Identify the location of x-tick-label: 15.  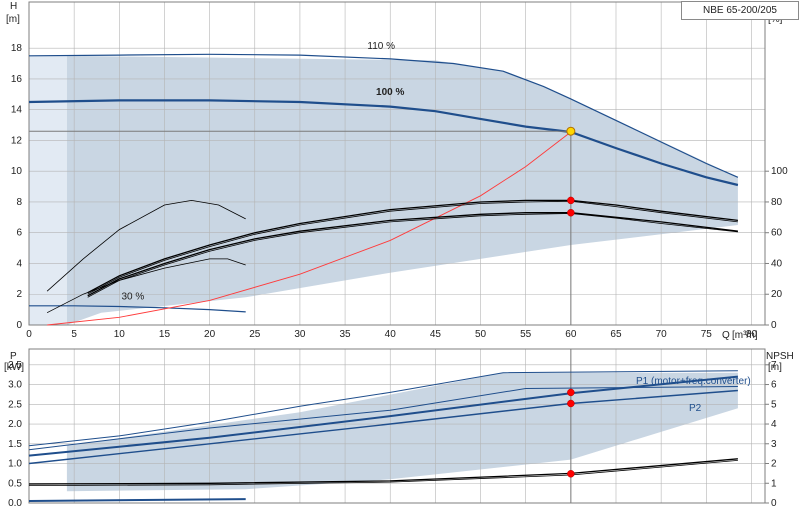
(165, 334).